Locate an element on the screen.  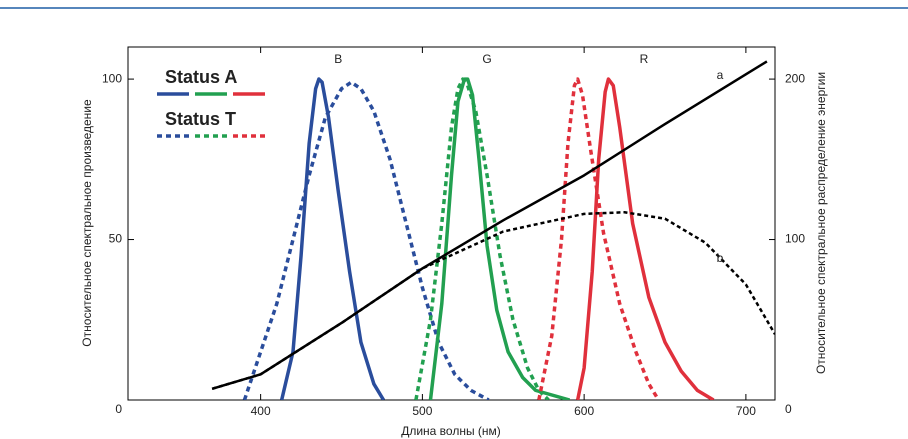
y2-tick-label: 100 is located at coordinates (795, 239).